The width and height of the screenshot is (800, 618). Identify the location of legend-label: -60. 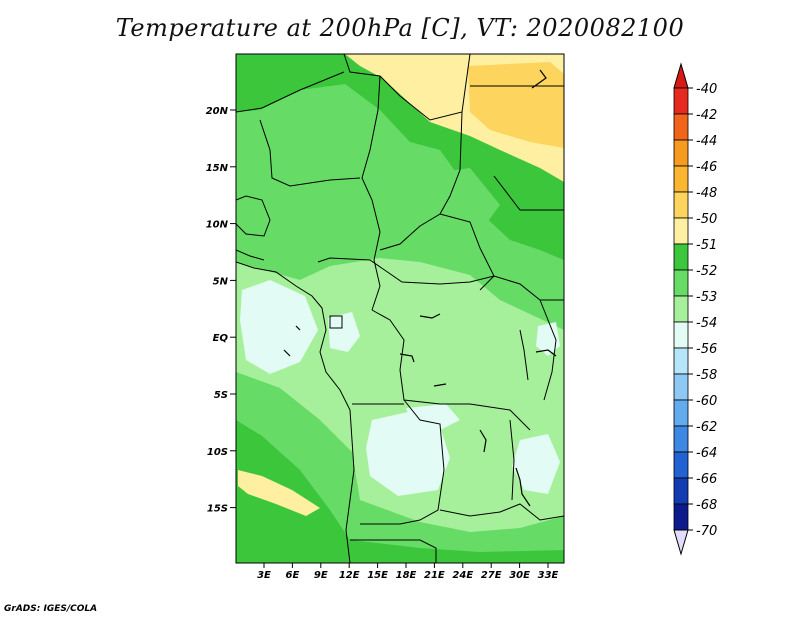
(706, 401).